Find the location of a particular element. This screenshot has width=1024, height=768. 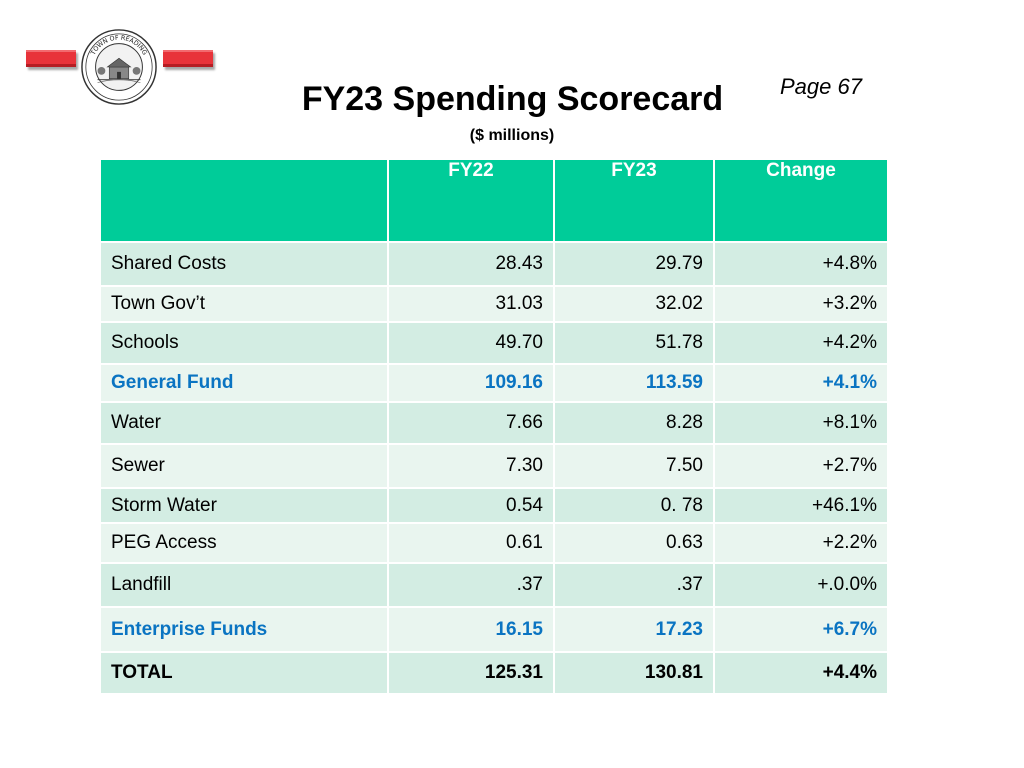

page-number: Page 67 is located at coordinates (821, 86).